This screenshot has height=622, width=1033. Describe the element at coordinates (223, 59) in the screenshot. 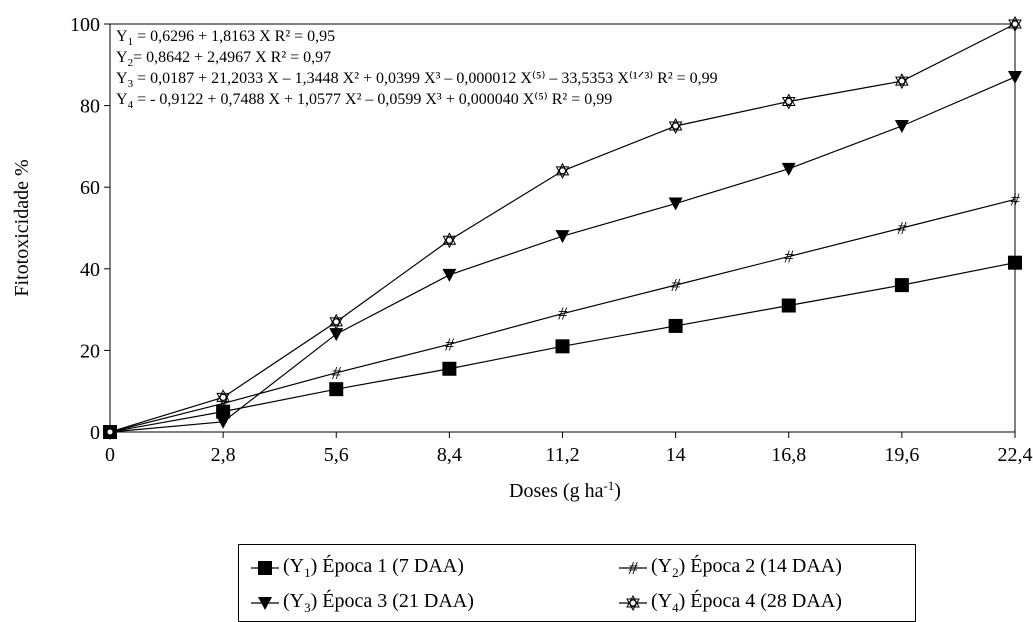

I see `equation-y2: Y2= 0,8642 + 2,4967 X R² = 0,97` at that location.